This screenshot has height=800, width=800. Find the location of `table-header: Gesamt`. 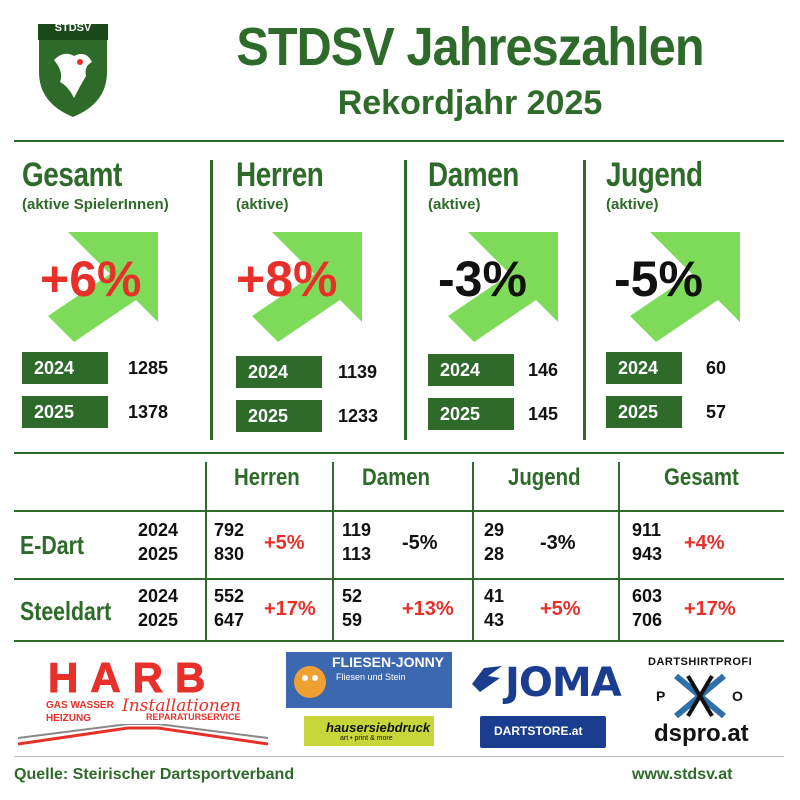

table-header: Gesamt is located at coordinates (701, 477).